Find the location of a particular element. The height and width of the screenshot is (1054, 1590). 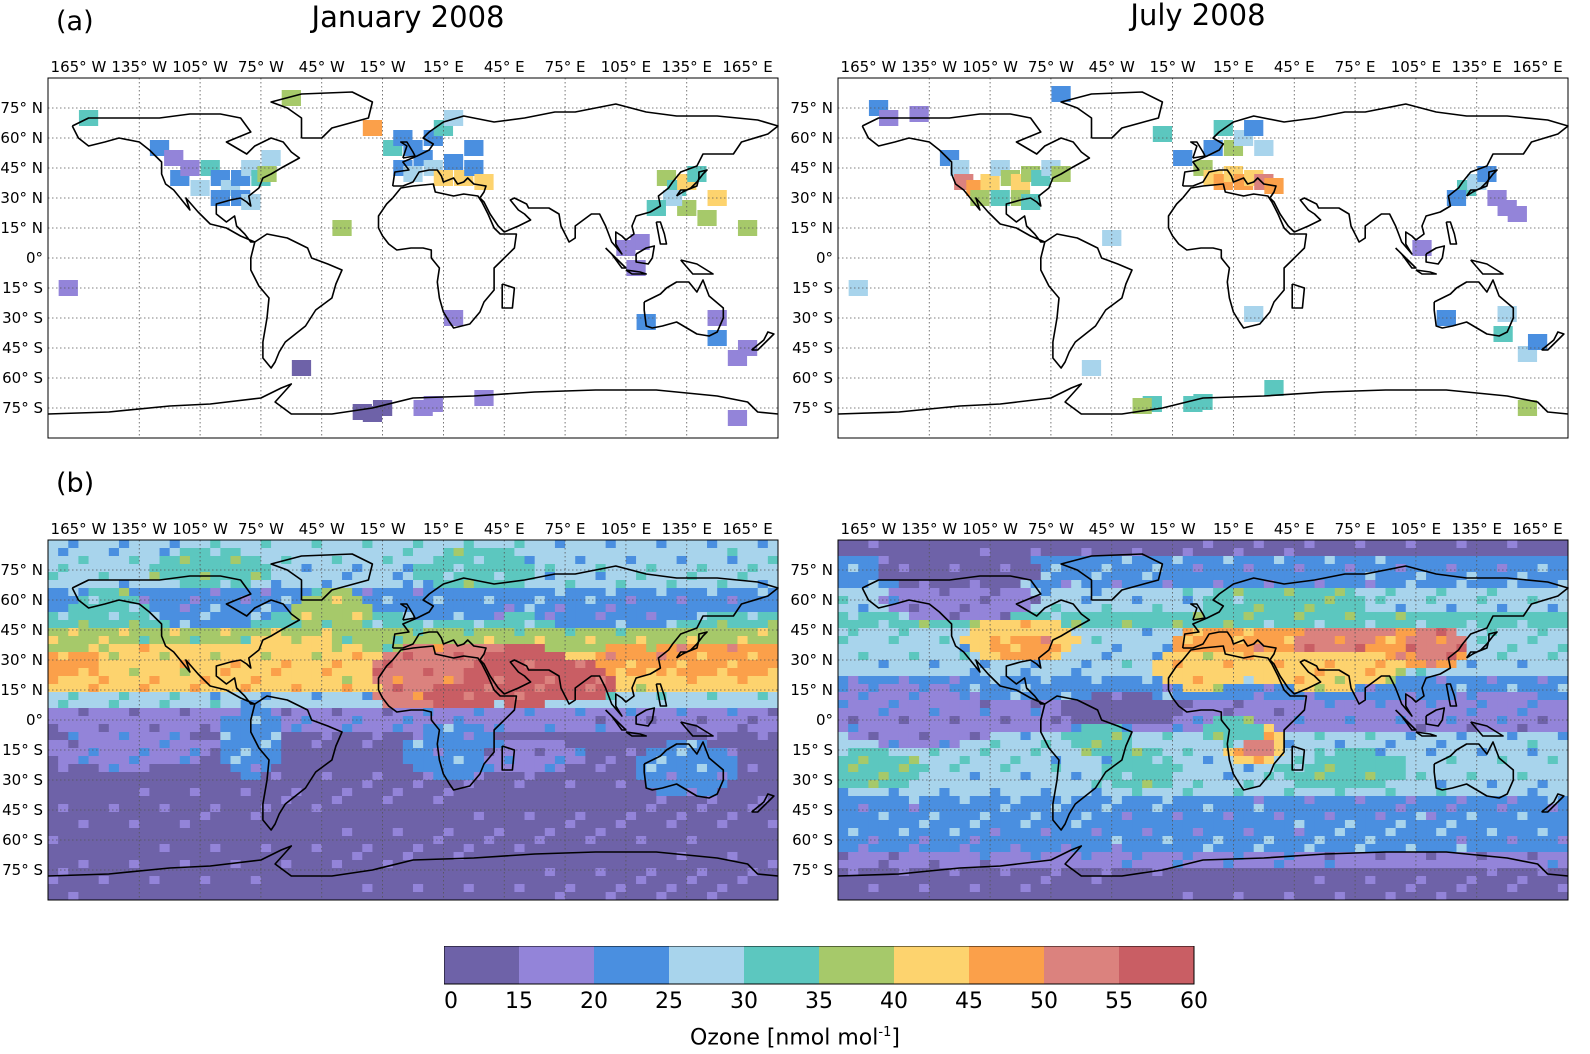

coastline is located at coordinates (585, 179).